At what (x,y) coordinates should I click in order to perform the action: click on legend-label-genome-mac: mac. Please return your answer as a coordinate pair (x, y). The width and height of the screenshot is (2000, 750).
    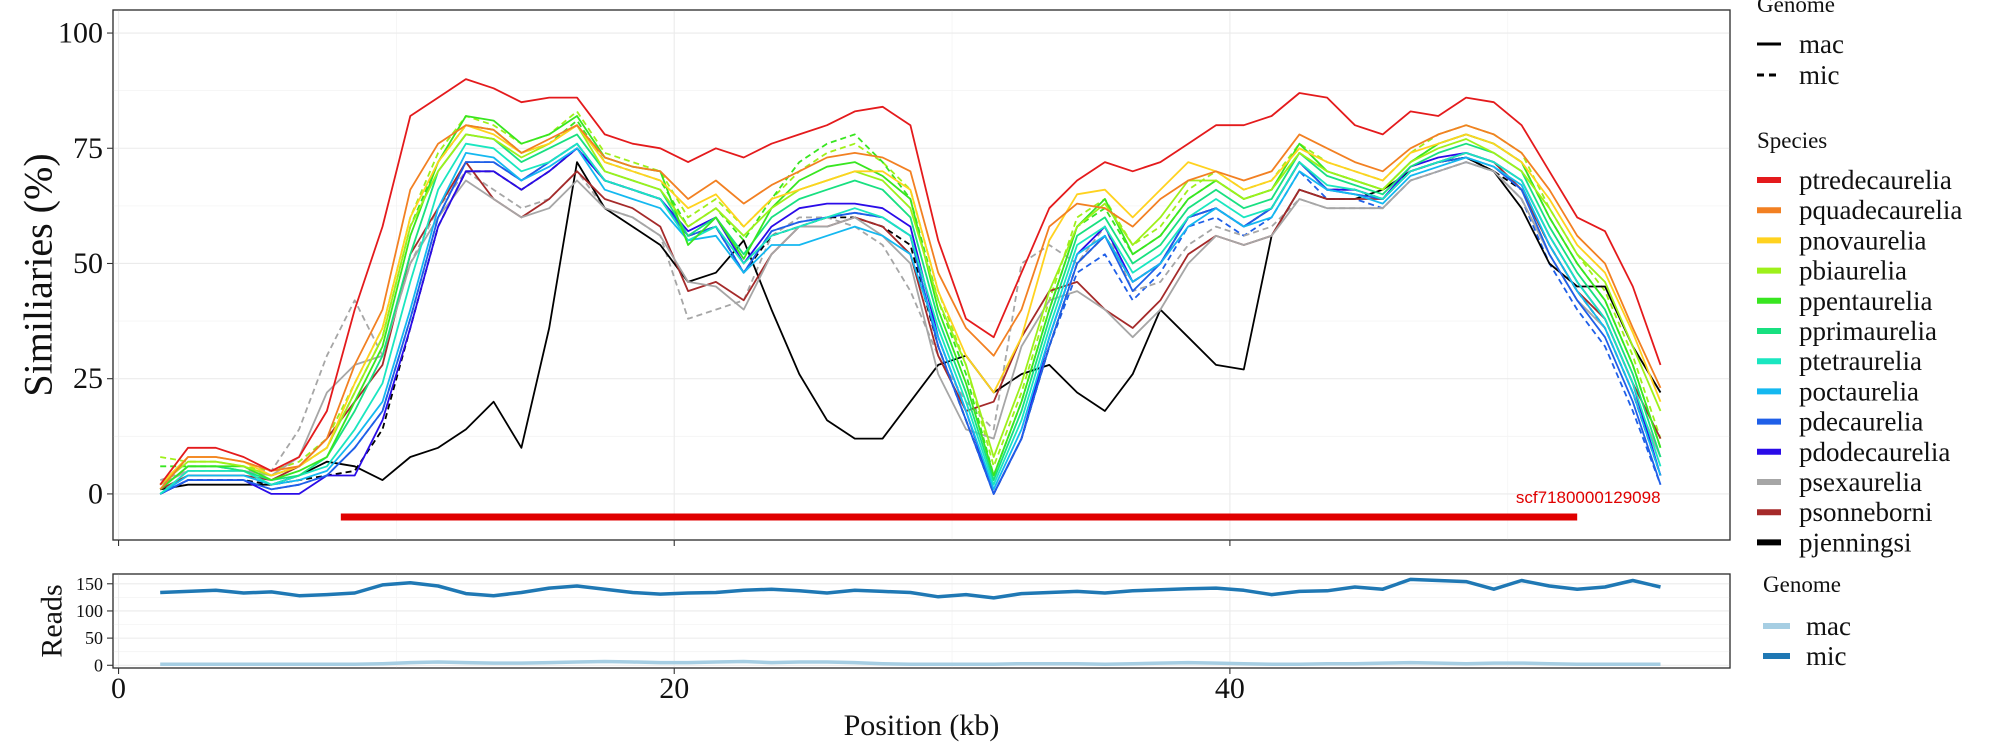
    Looking at the image, I should click on (1821, 44).